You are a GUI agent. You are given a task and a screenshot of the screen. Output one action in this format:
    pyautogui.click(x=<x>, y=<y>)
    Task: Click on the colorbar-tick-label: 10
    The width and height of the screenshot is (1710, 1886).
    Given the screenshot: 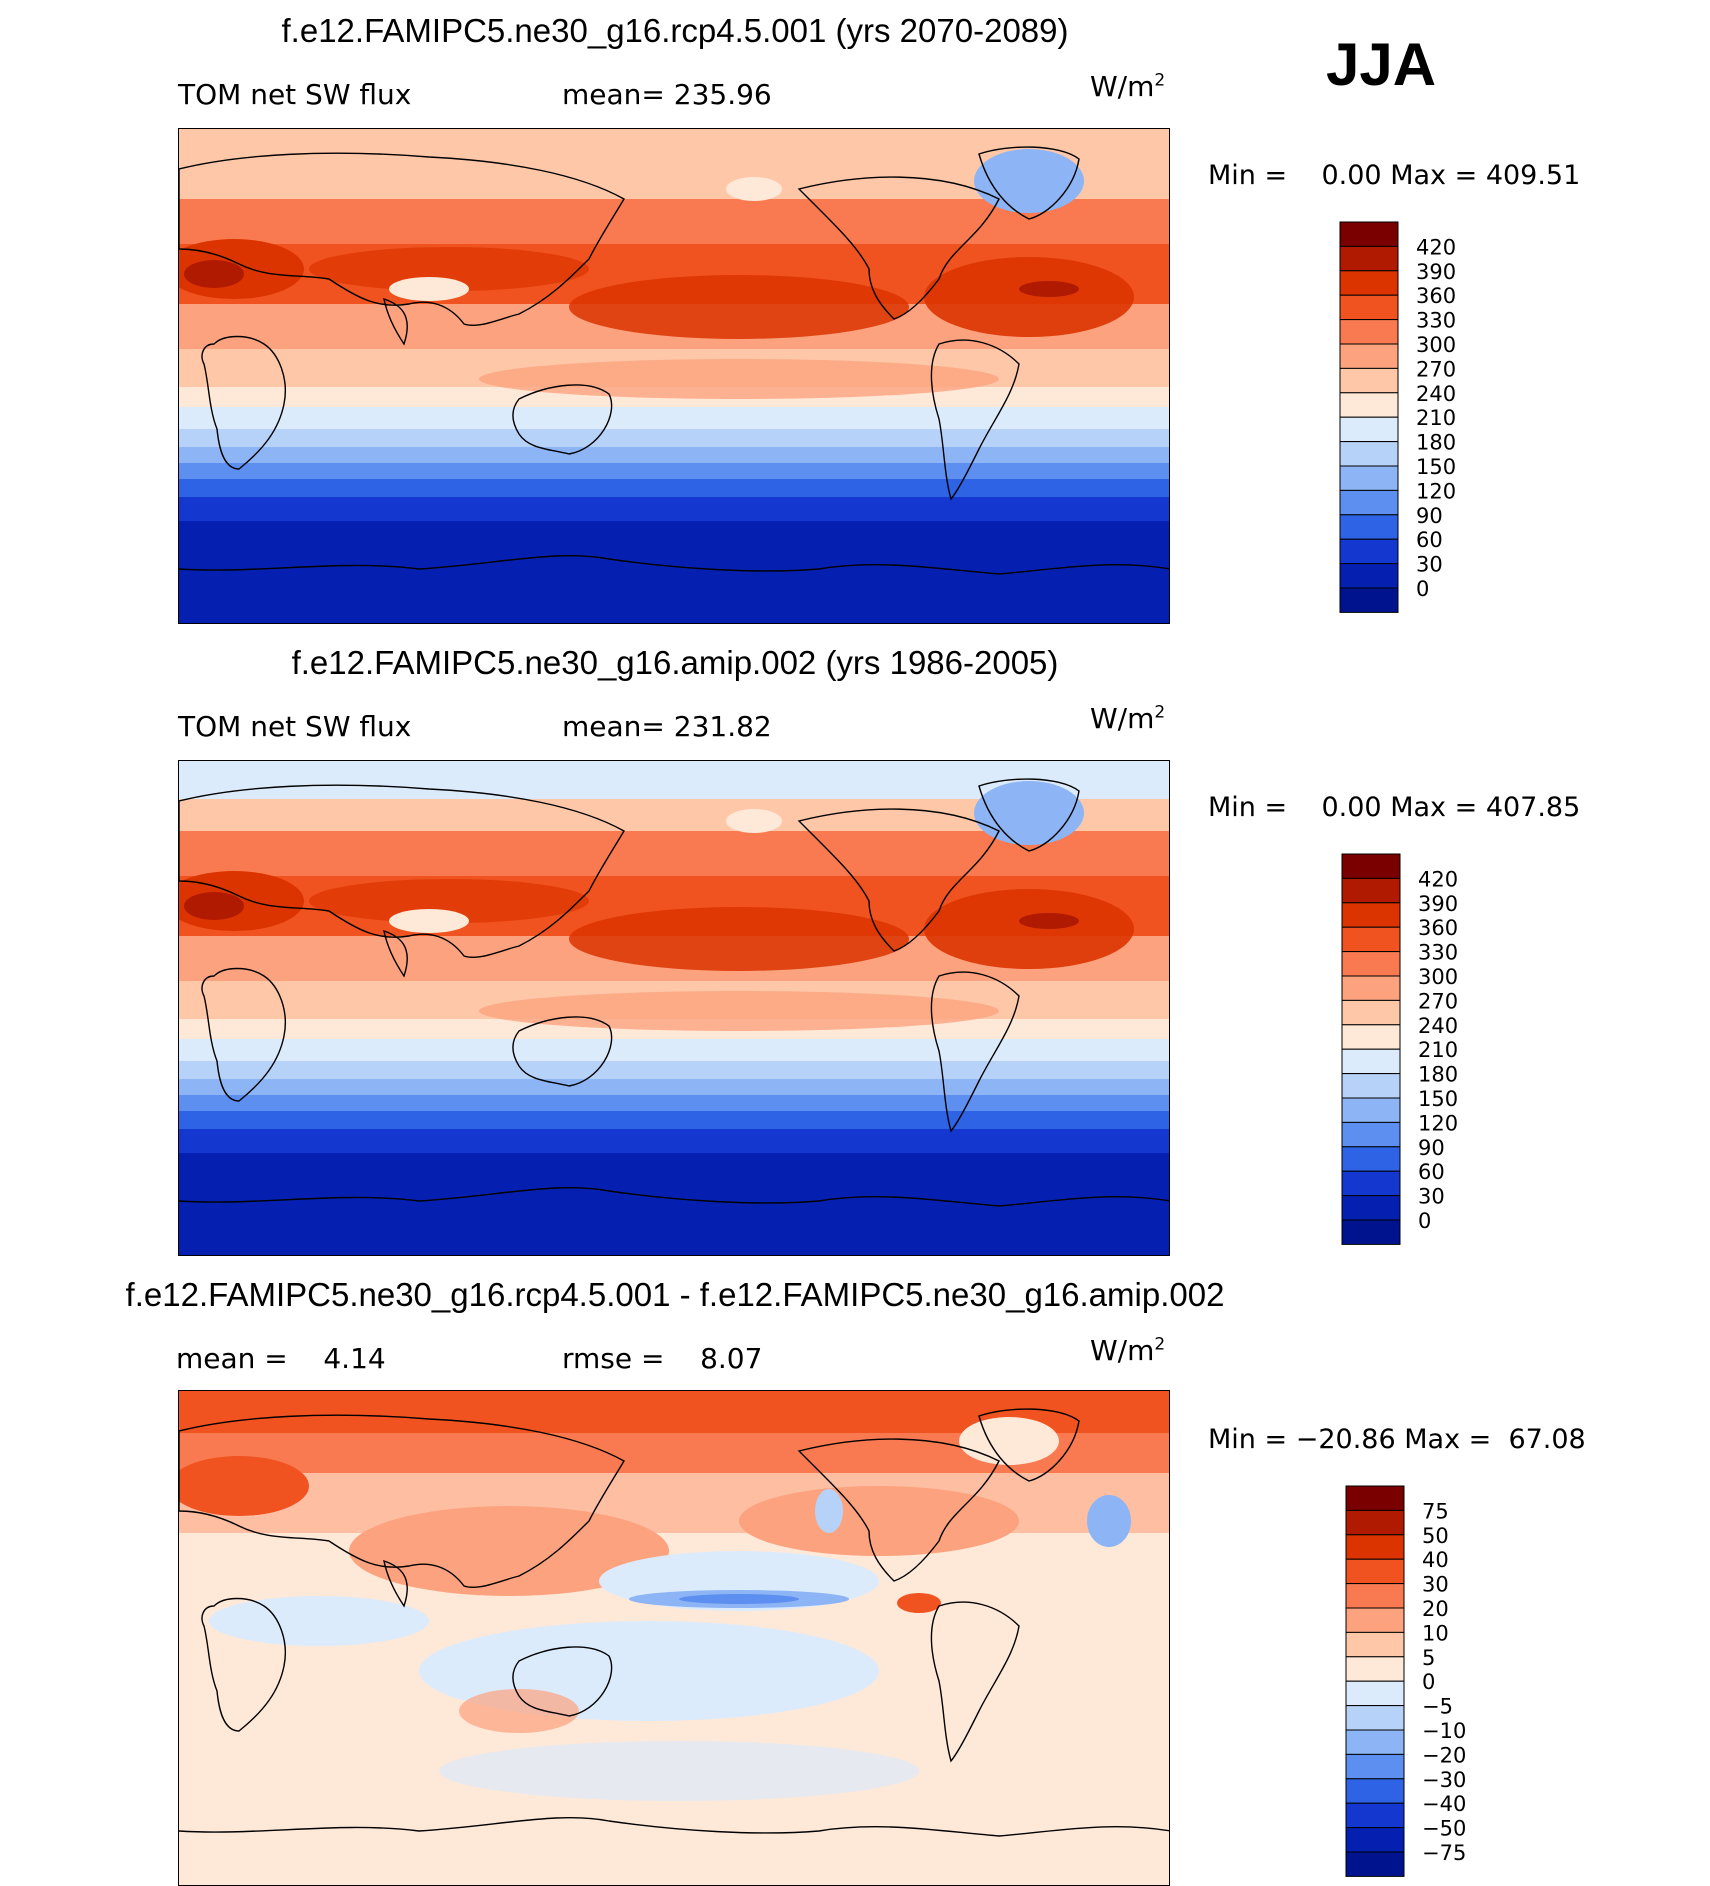 What is the action you would take?
    pyautogui.click(x=1435, y=1633)
    